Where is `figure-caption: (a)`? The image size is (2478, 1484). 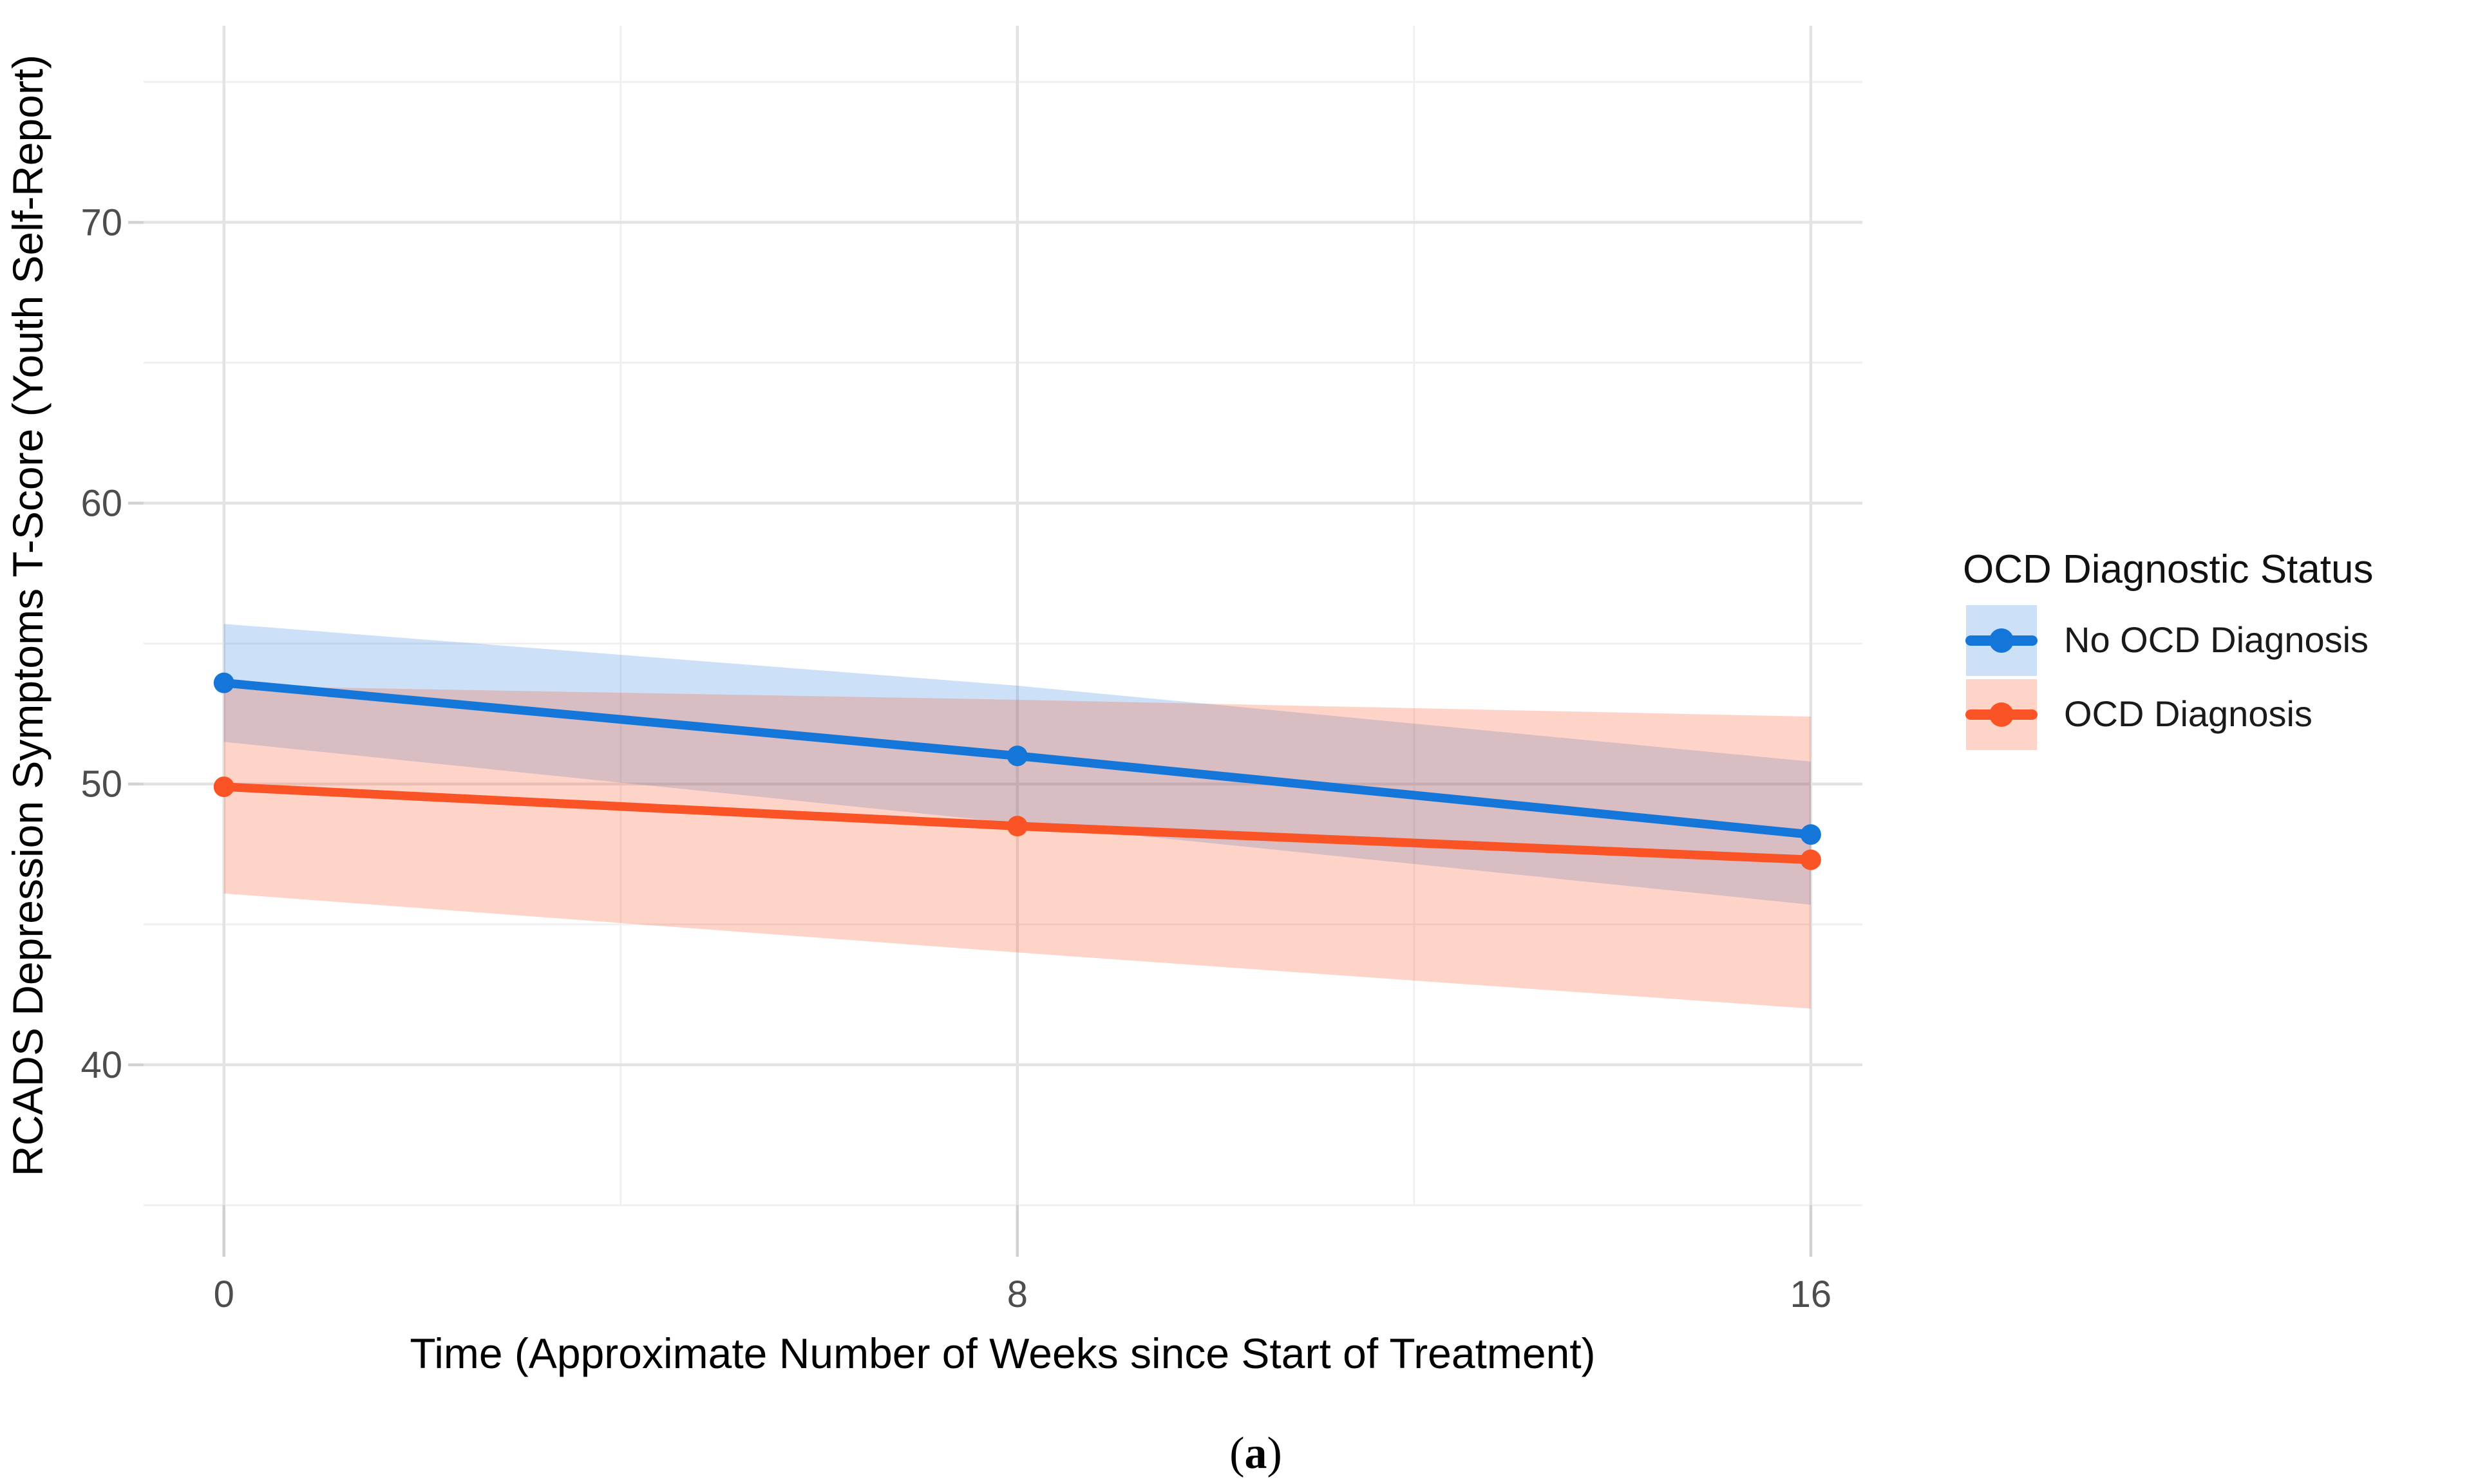
figure-caption: (a) is located at coordinates (1255, 1454).